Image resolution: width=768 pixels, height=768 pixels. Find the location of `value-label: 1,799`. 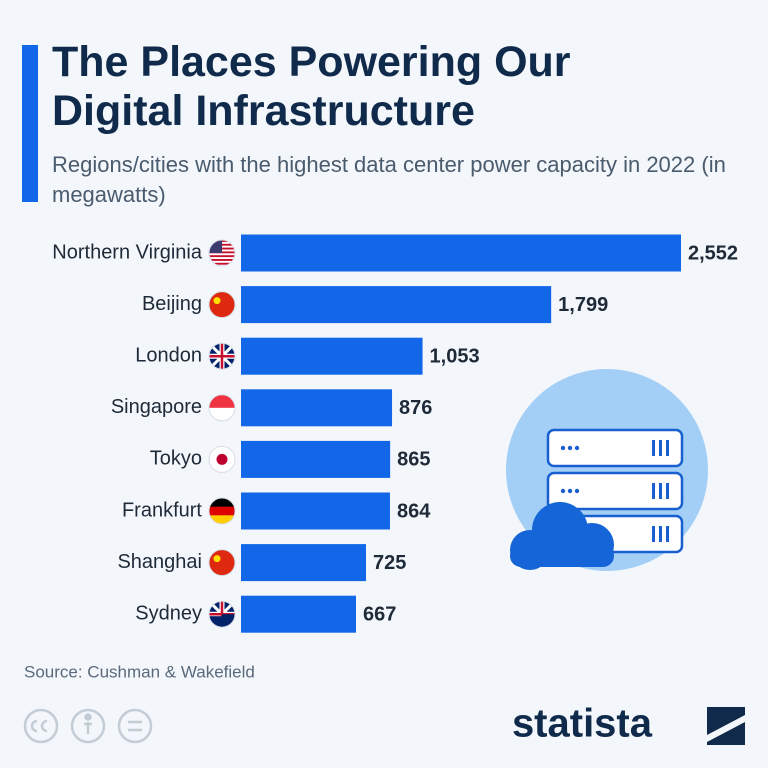

value-label: 1,799 is located at coordinates (583, 305).